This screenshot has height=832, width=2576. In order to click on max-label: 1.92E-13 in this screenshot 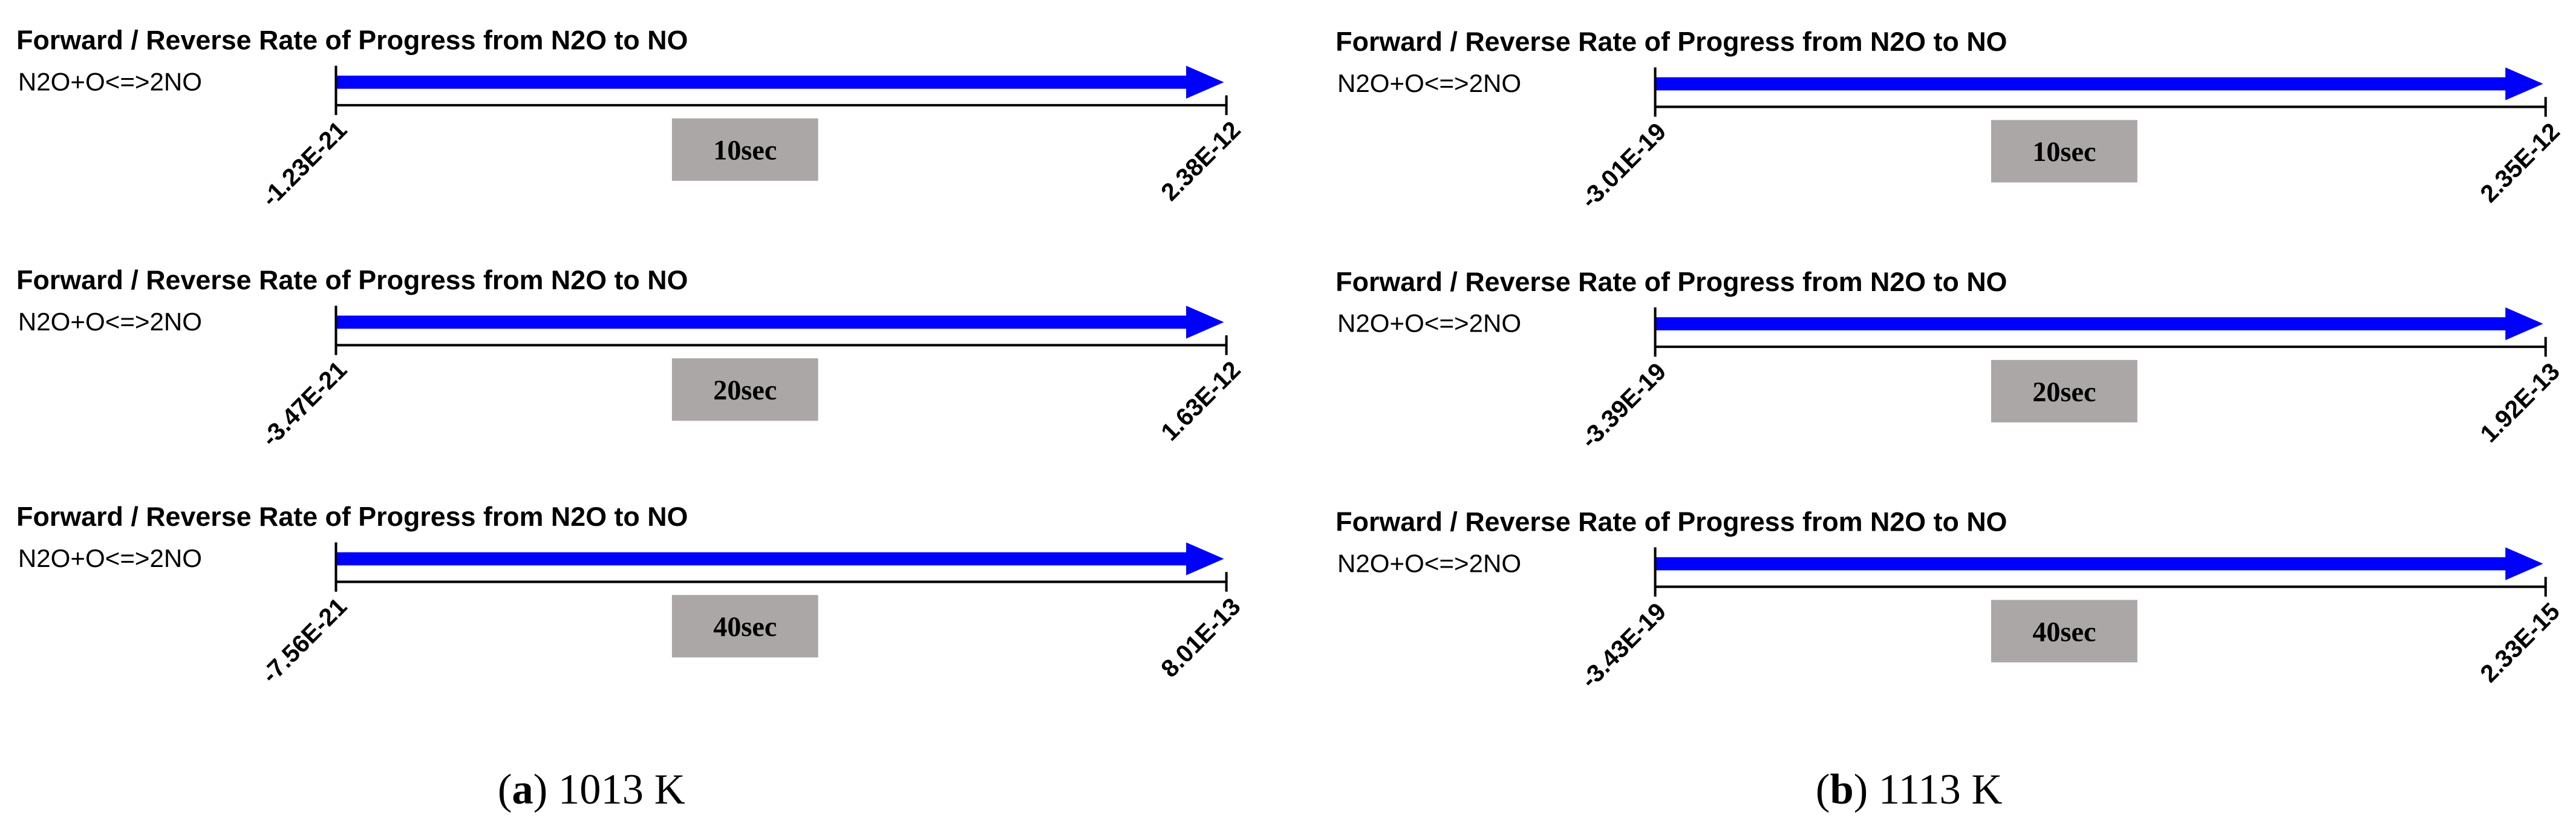, I will do `click(2519, 402)`.